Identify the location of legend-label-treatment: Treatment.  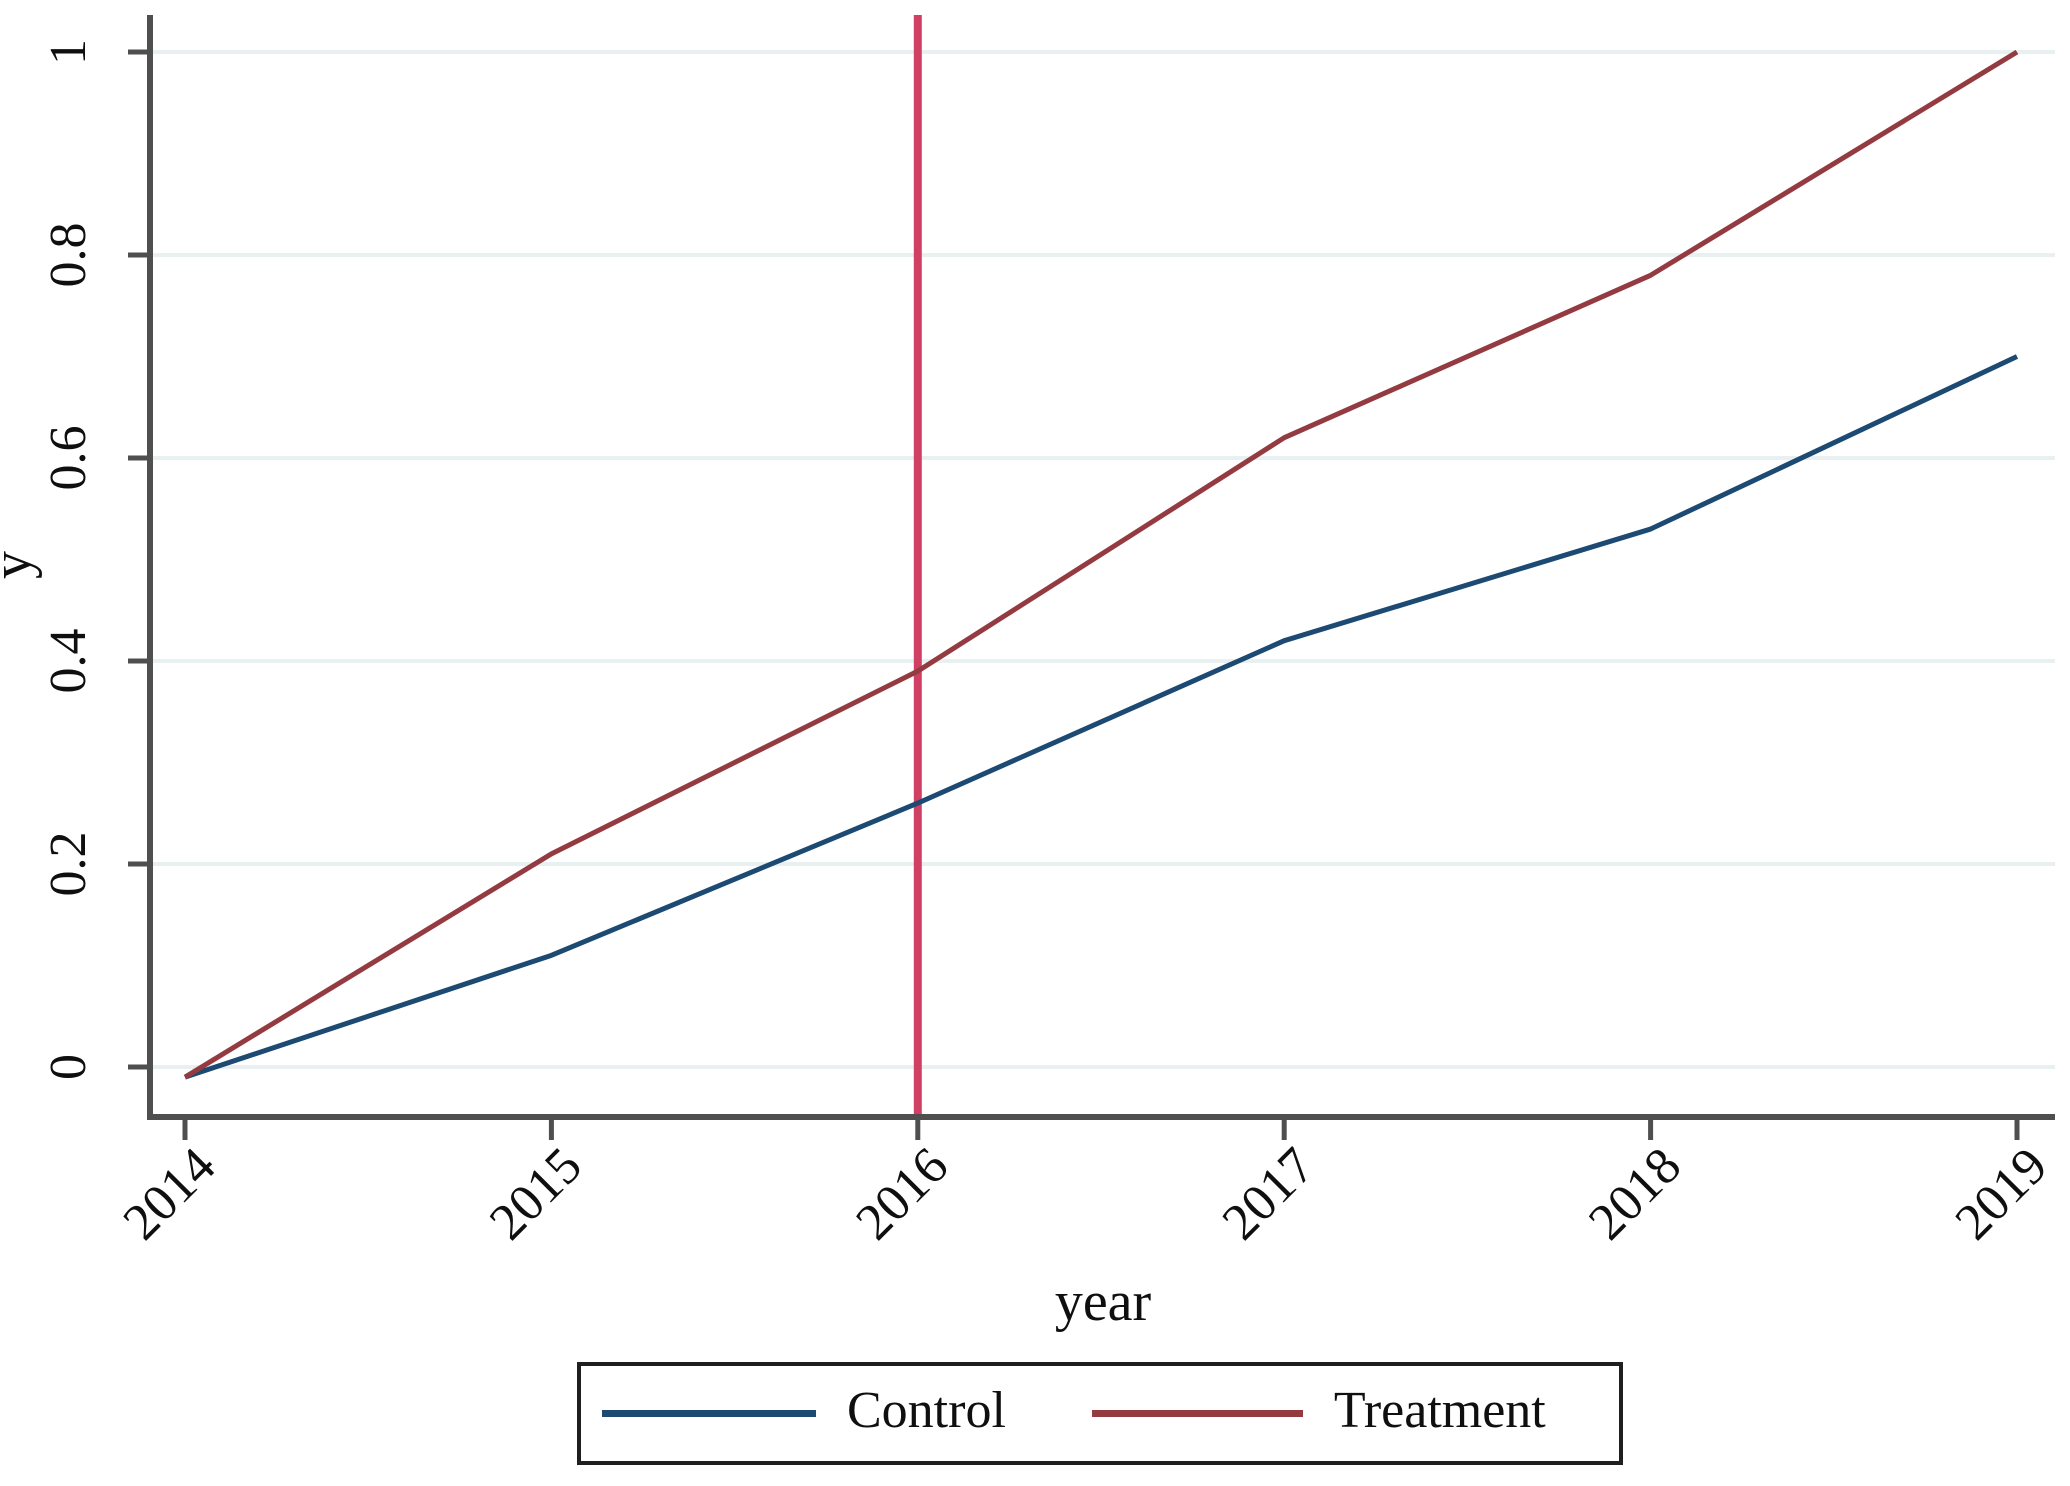
(1439, 1410).